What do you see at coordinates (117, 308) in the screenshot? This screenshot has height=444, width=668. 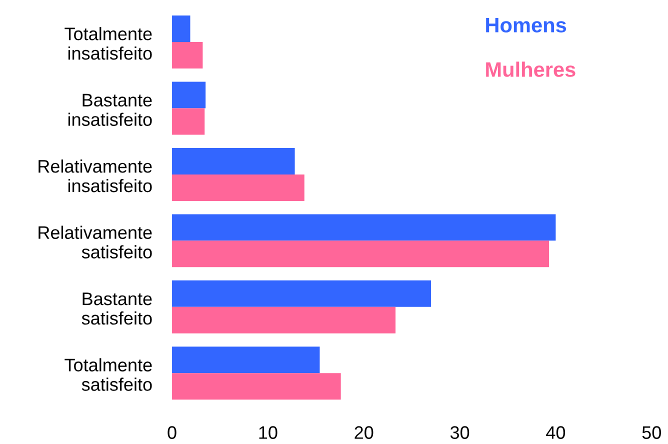 I see `y-tick-label: Bastante satisfeito` at bounding box center [117, 308].